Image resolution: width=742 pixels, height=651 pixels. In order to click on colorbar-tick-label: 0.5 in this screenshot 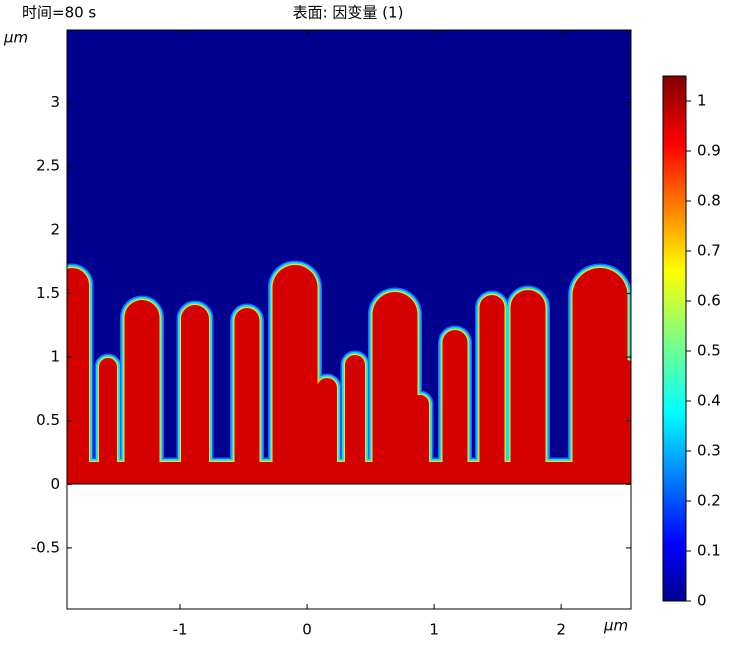, I will do `click(709, 351)`.